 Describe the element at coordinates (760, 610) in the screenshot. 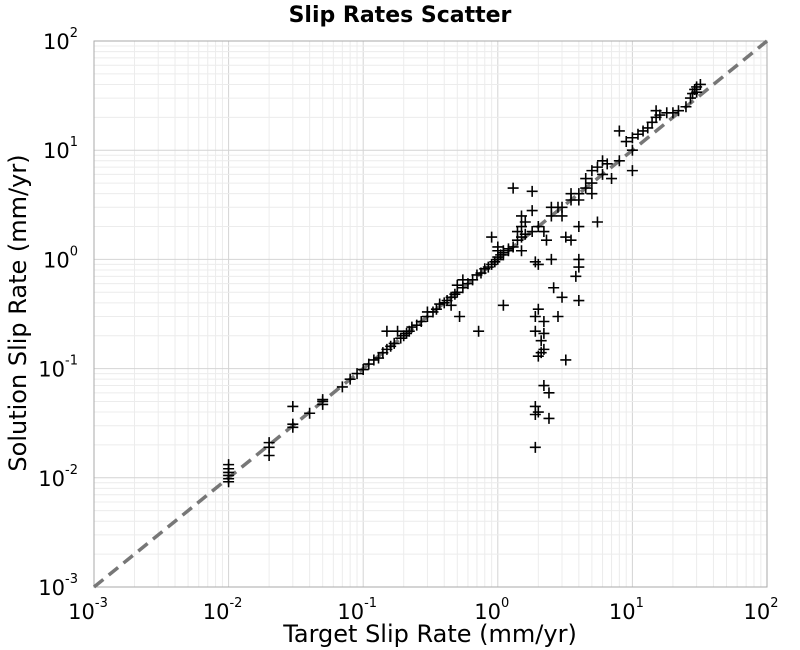

I see `x-tick-label: 10²` at that location.